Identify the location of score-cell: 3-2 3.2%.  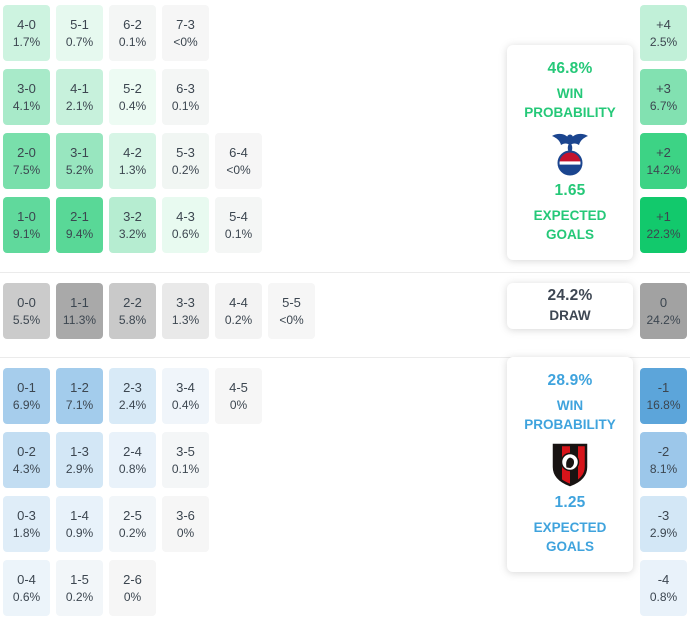
(132, 225).